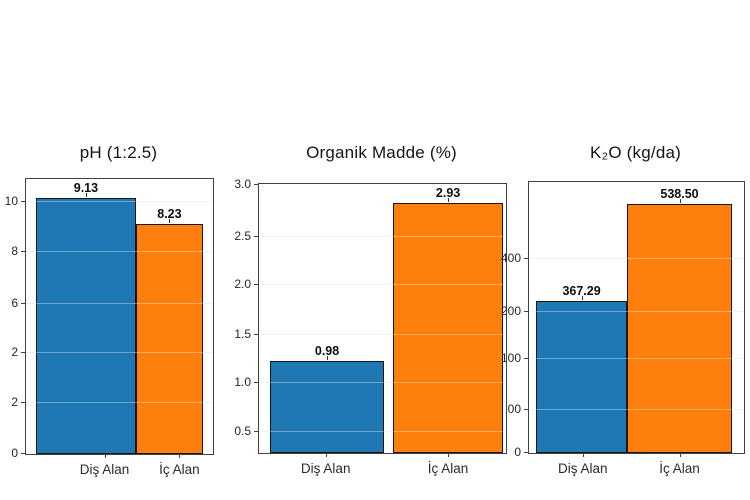 This screenshot has height=500, width=750. Describe the element at coordinates (635, 152) in the screenshot. I see `chart-title-k2o: K₂O (kg/da)` at that location.